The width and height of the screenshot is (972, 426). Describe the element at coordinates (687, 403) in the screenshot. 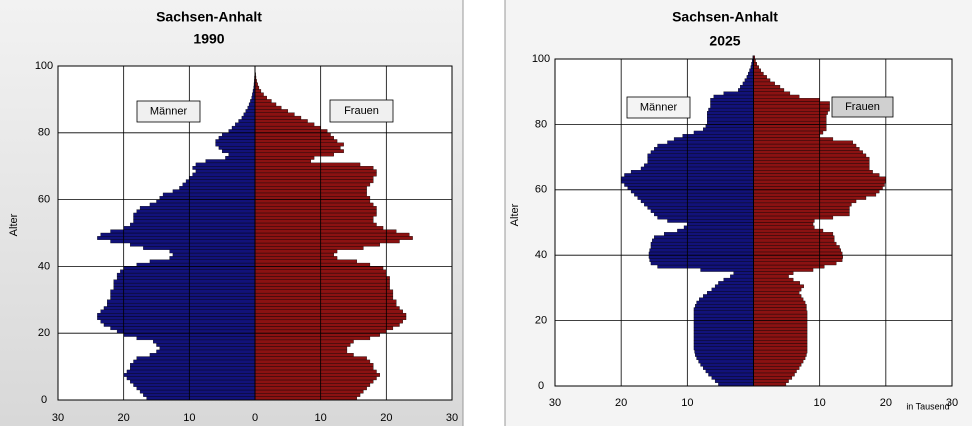

I see `x-tick-label: 10` at that location.